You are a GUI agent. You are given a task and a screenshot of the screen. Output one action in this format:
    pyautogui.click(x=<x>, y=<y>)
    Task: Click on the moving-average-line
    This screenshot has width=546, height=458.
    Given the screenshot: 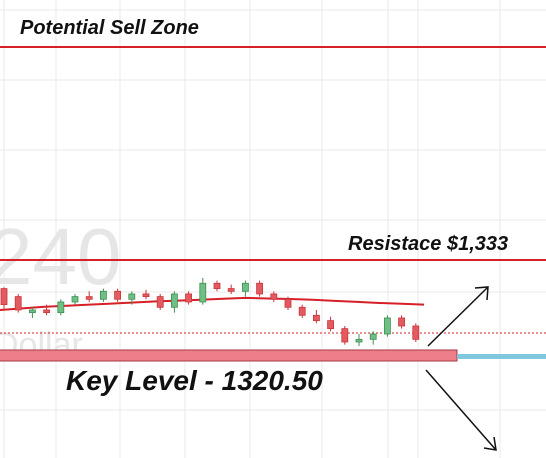 What is the action you would take?
    pyautogui.click(x=212, y=303)
    